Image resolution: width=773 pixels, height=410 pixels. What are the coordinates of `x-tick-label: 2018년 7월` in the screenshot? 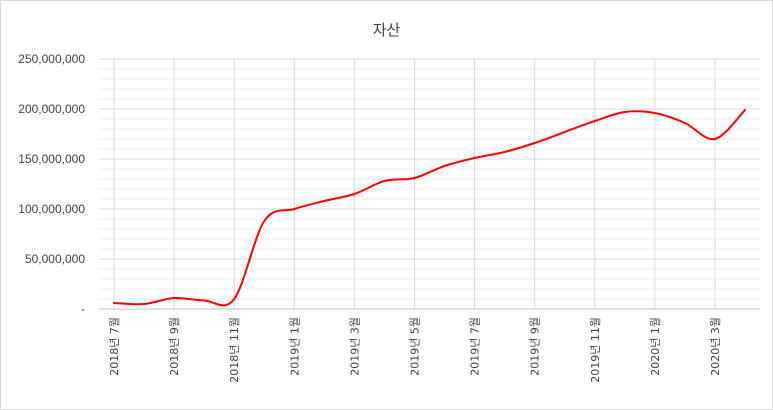 It's located at (114, 346).